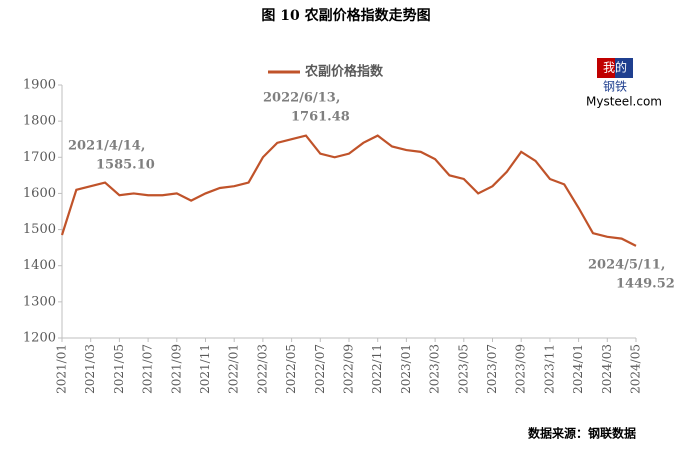 The width and height of the screenshot is (693, 474). Describe the element at coordinates (39, 121) in the screenshot. I see `y-tick-label: 1800` at that location.